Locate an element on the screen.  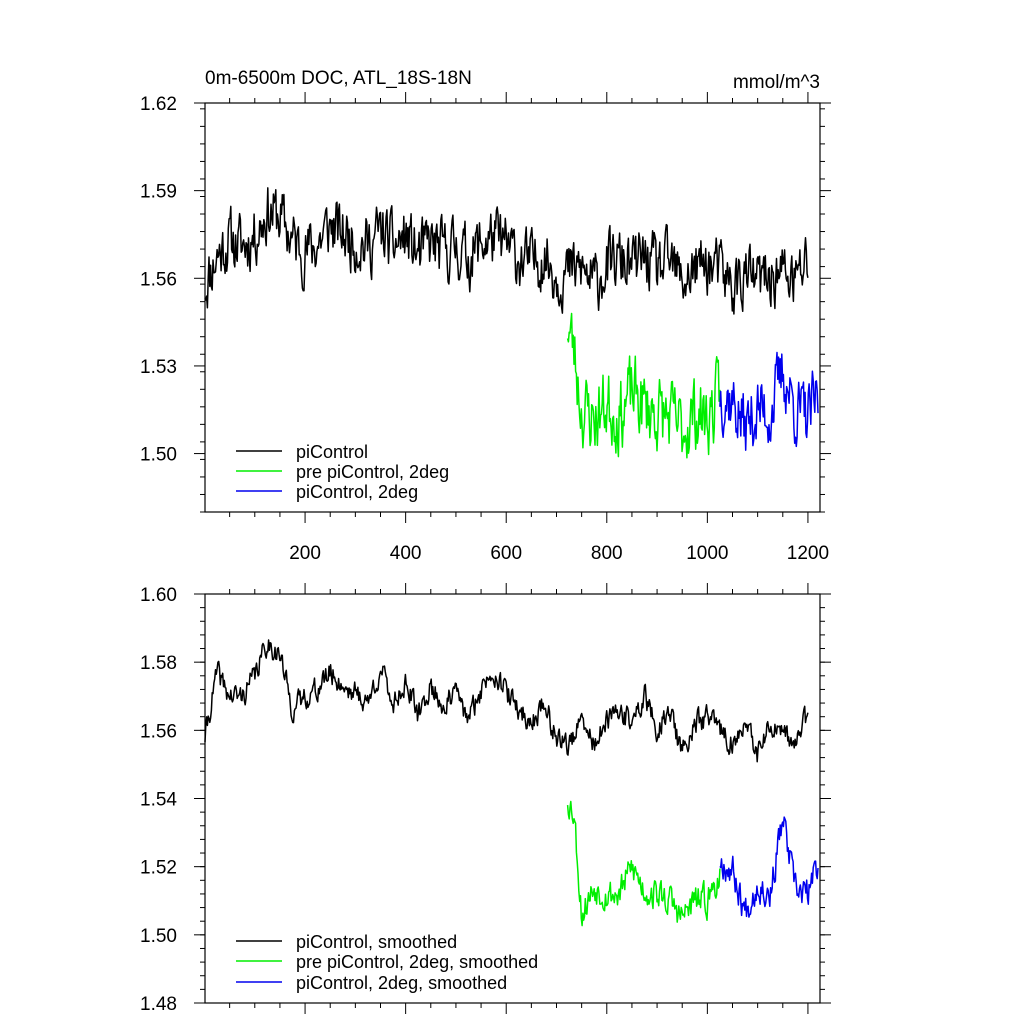
legend-label-picontrol-smoothed: piControl, smoothed is located at coordinates (376, 942).